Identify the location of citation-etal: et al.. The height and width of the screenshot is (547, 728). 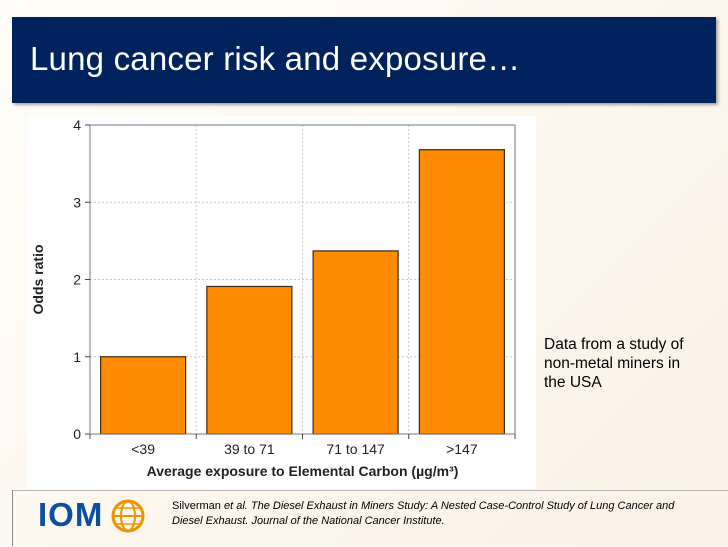
(235, 506).